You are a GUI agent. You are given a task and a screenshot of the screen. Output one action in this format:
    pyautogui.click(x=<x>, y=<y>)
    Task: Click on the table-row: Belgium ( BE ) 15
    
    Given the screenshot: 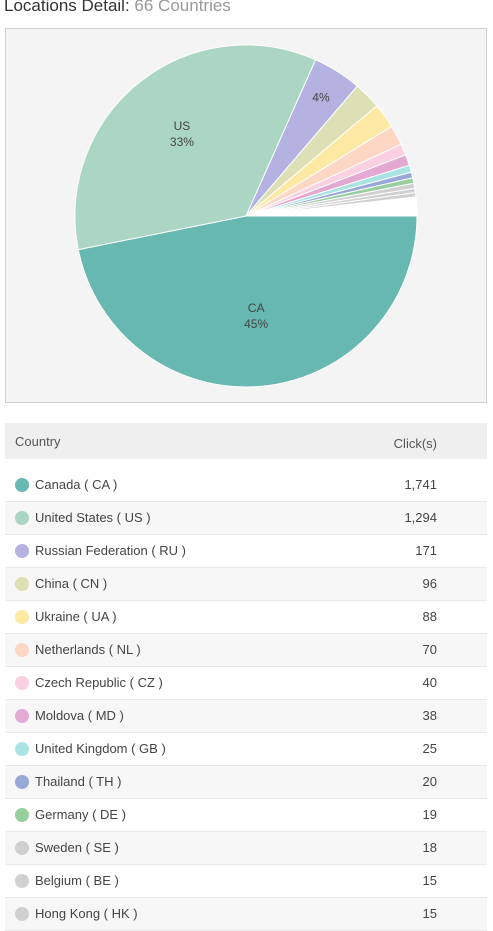 What is the action you would take?
    pyautogui.click(x=246, y=881)
    